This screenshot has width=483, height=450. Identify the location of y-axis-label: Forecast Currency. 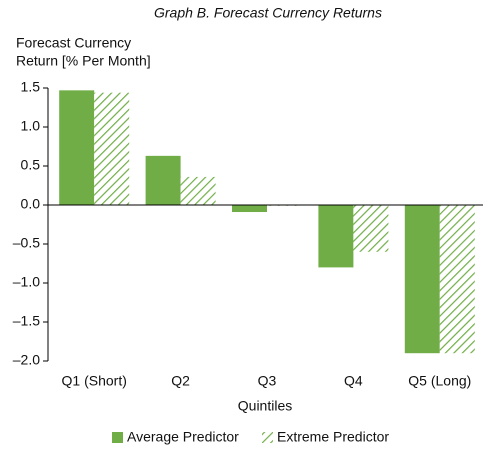
(73, 43).